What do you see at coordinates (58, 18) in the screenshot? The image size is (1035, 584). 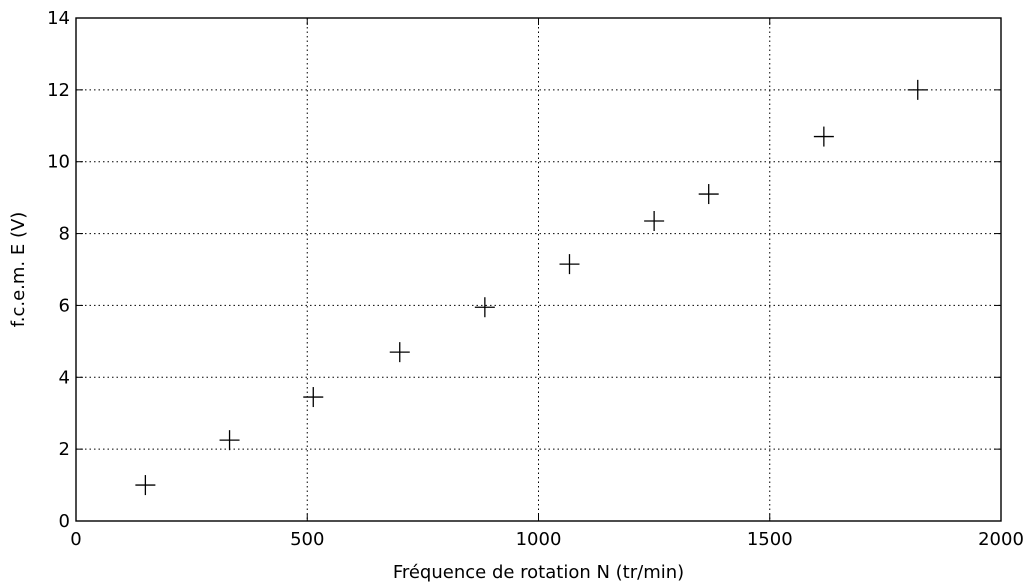 I see `y-tick-label: 14` at bounding box center [58, 18].